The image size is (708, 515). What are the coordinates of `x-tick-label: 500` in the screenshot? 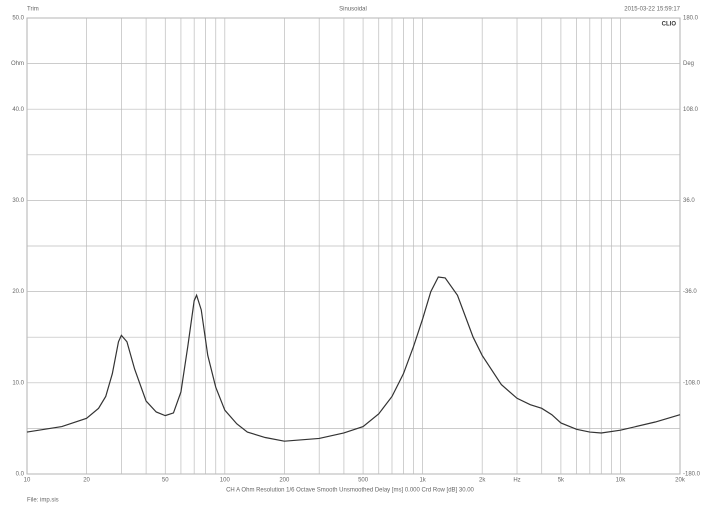 It's located at (363, 481).